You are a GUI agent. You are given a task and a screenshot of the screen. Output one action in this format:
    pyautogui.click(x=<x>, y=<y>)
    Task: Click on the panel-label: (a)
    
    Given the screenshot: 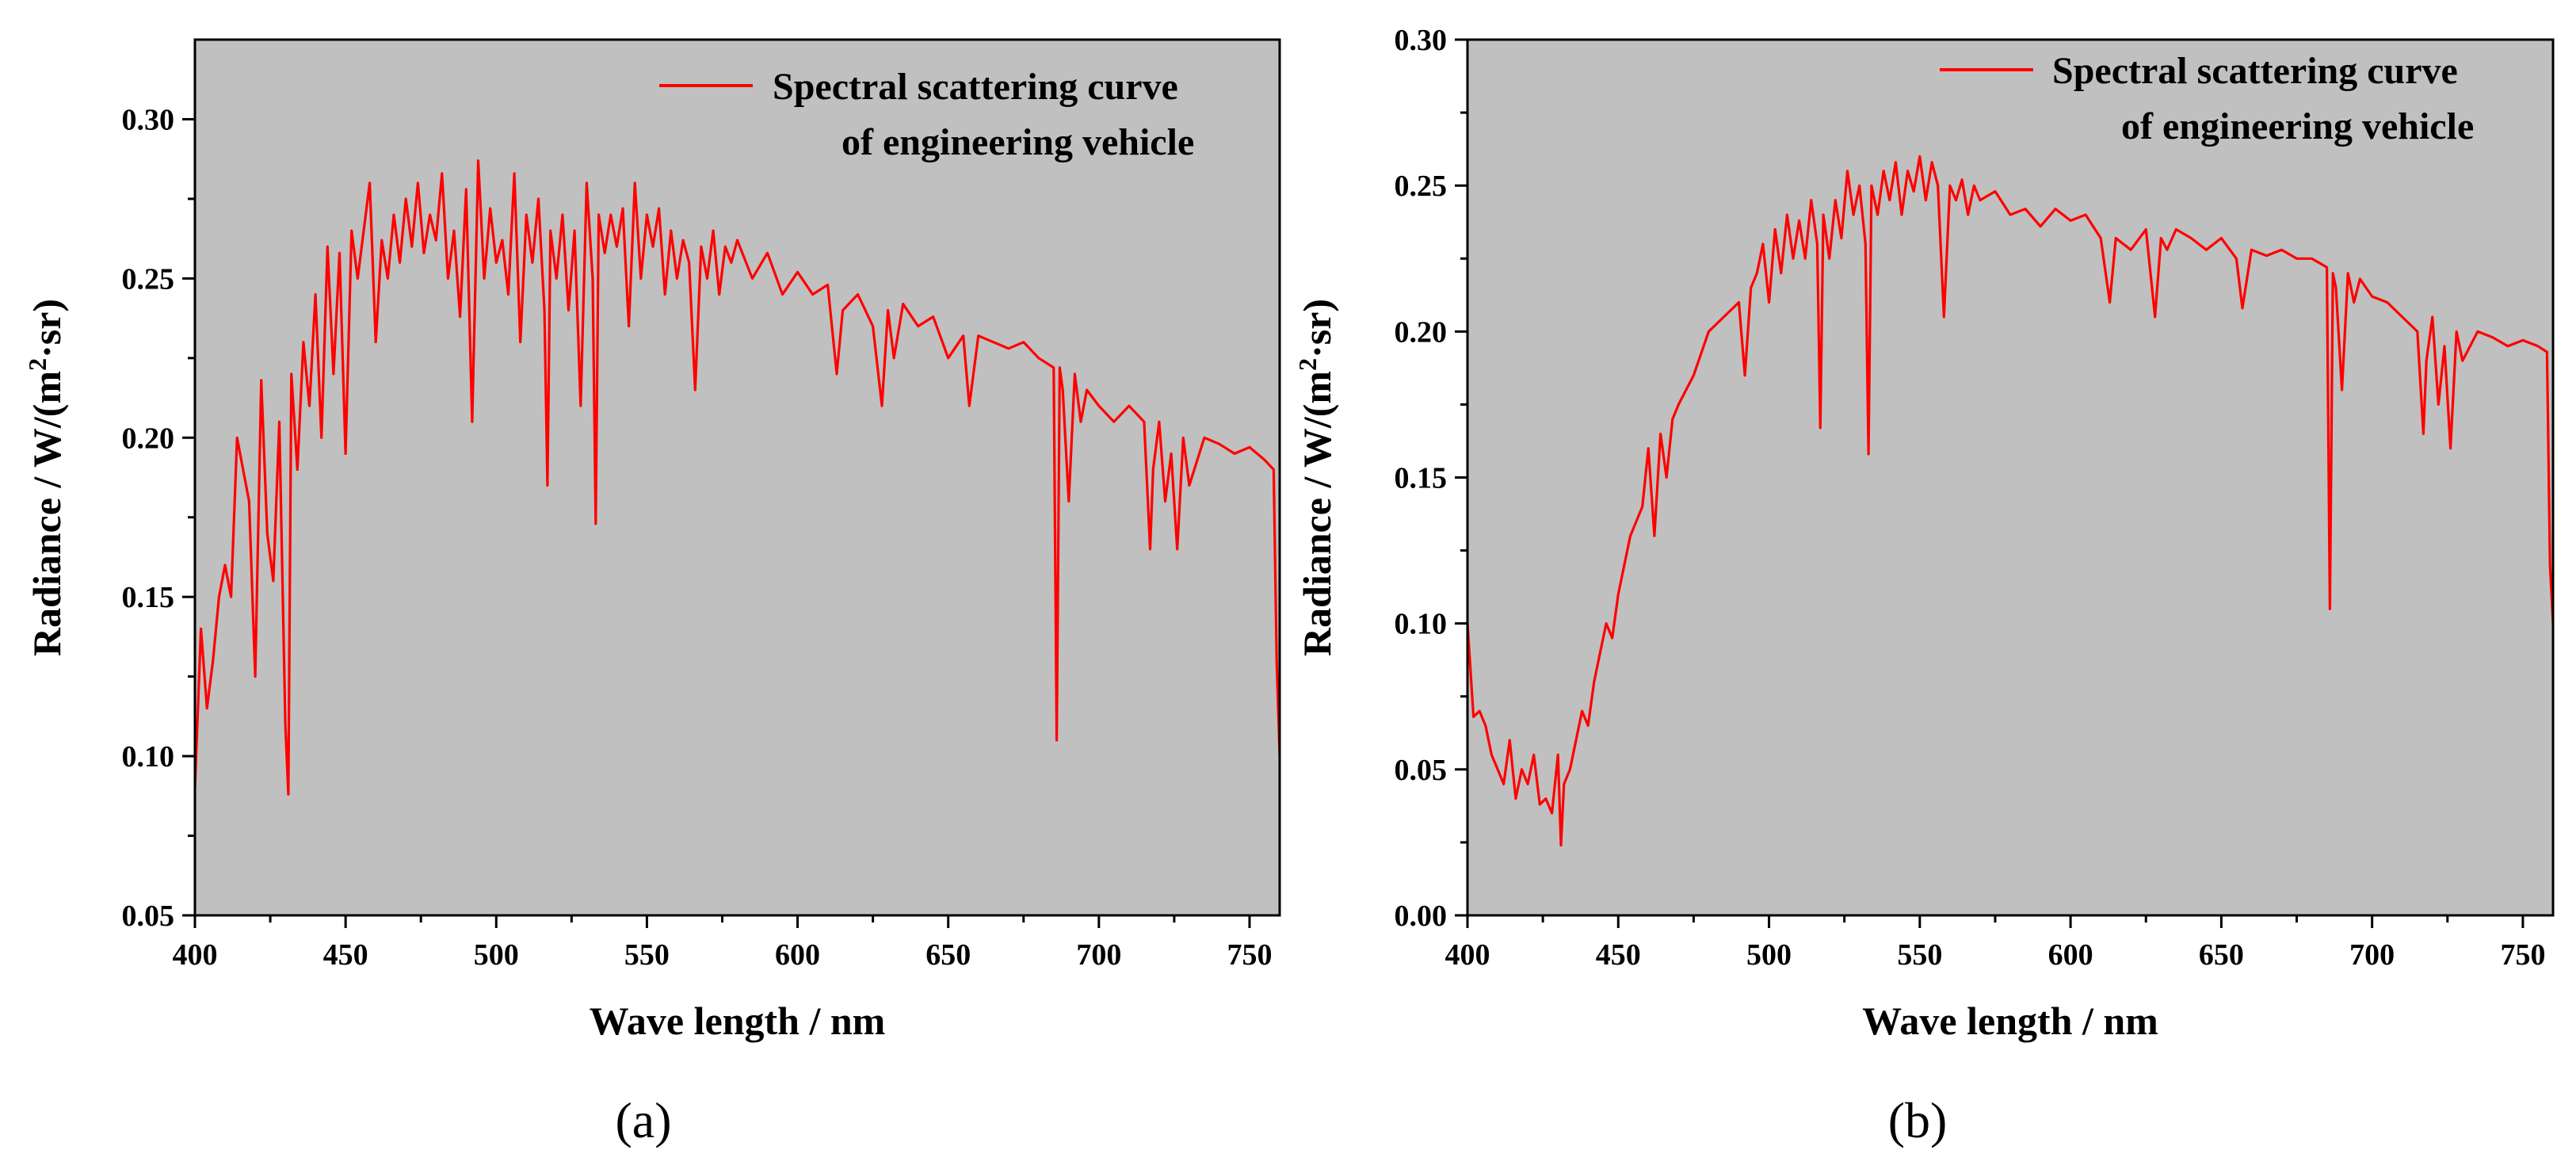 What is the action you would take?
    pyautogui.click(x=643, y=1120)
    